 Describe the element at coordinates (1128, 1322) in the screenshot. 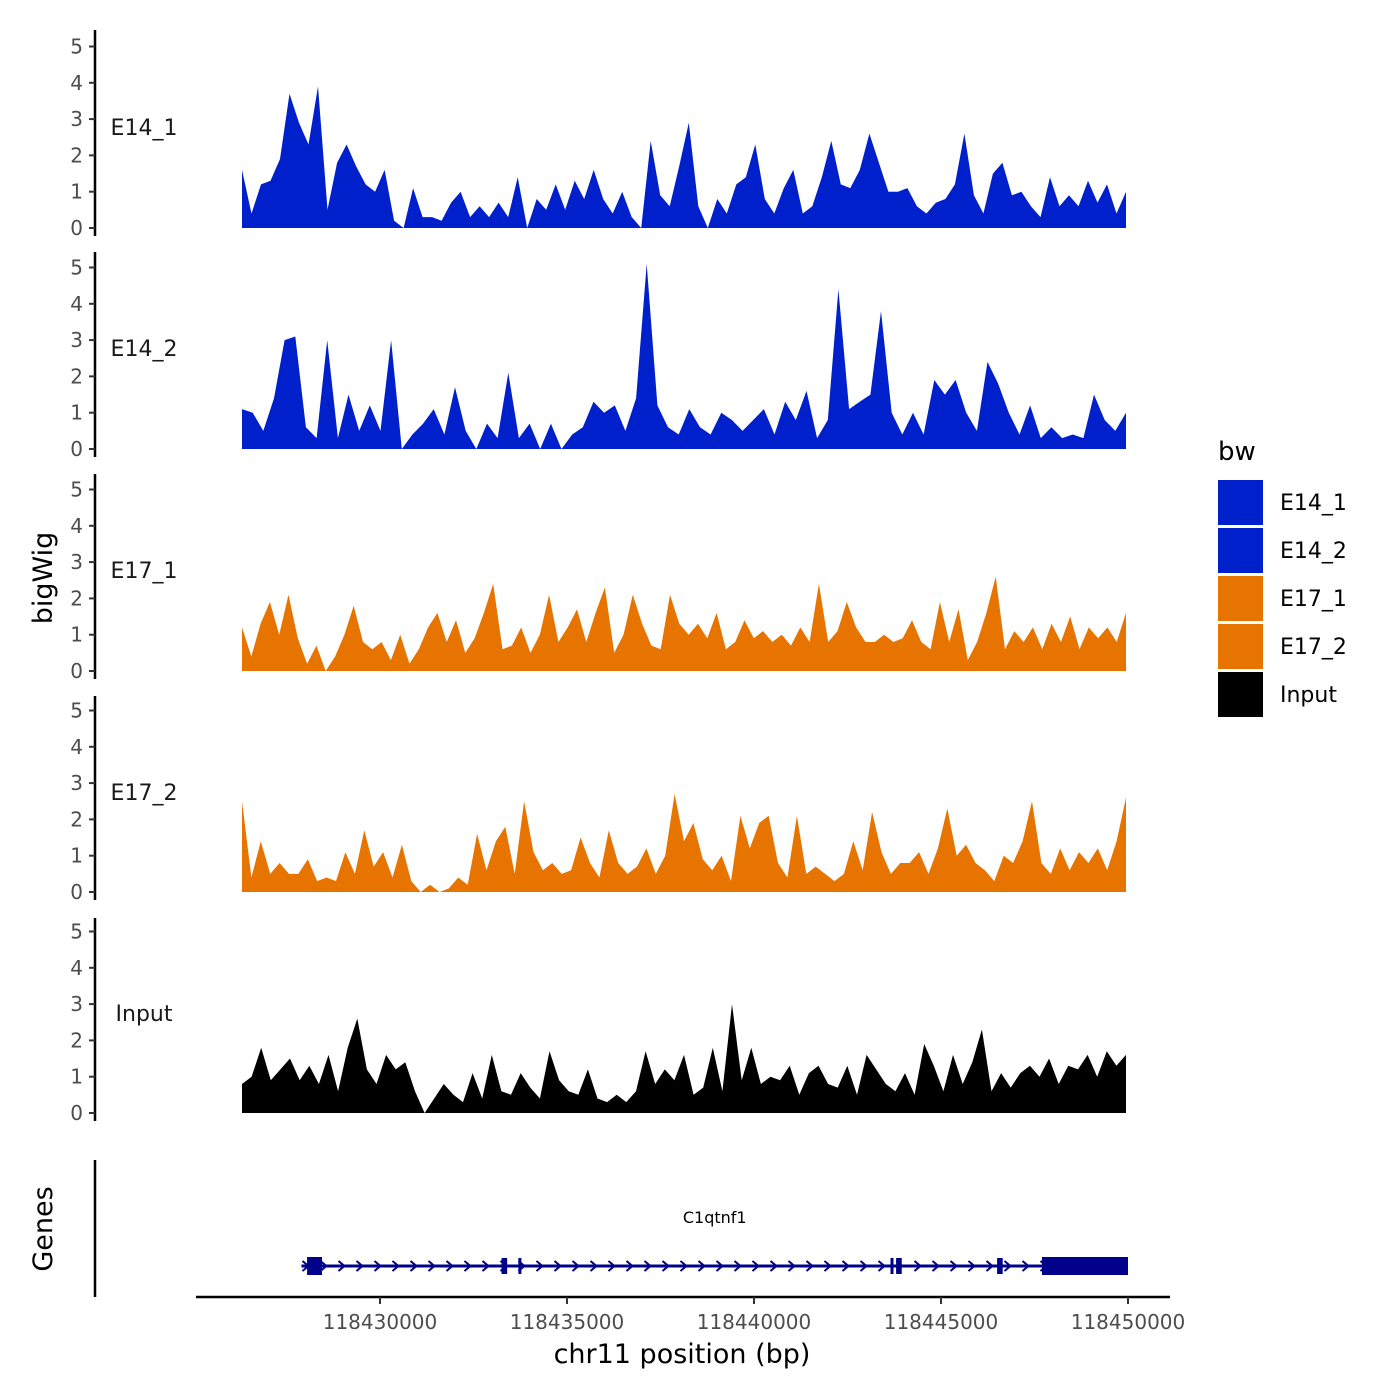

I see `x-tick-label: 118450000` at that location.